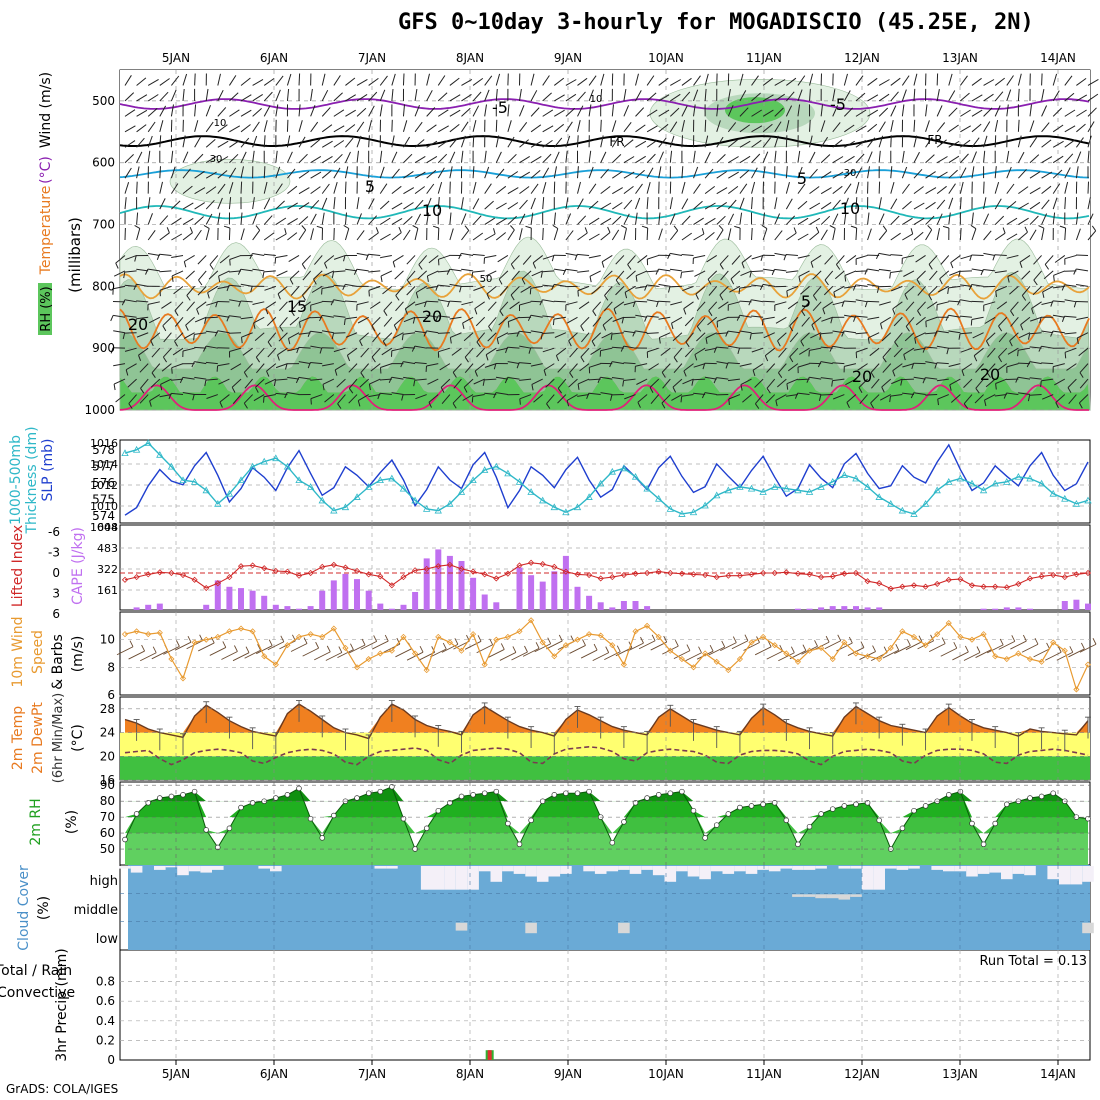 The width and height of the screenshot is (1100, 1100). Describe the element at coordinates (36, 971) in the screenshot. I see `precip-total-label: Total / Rain` at that location.